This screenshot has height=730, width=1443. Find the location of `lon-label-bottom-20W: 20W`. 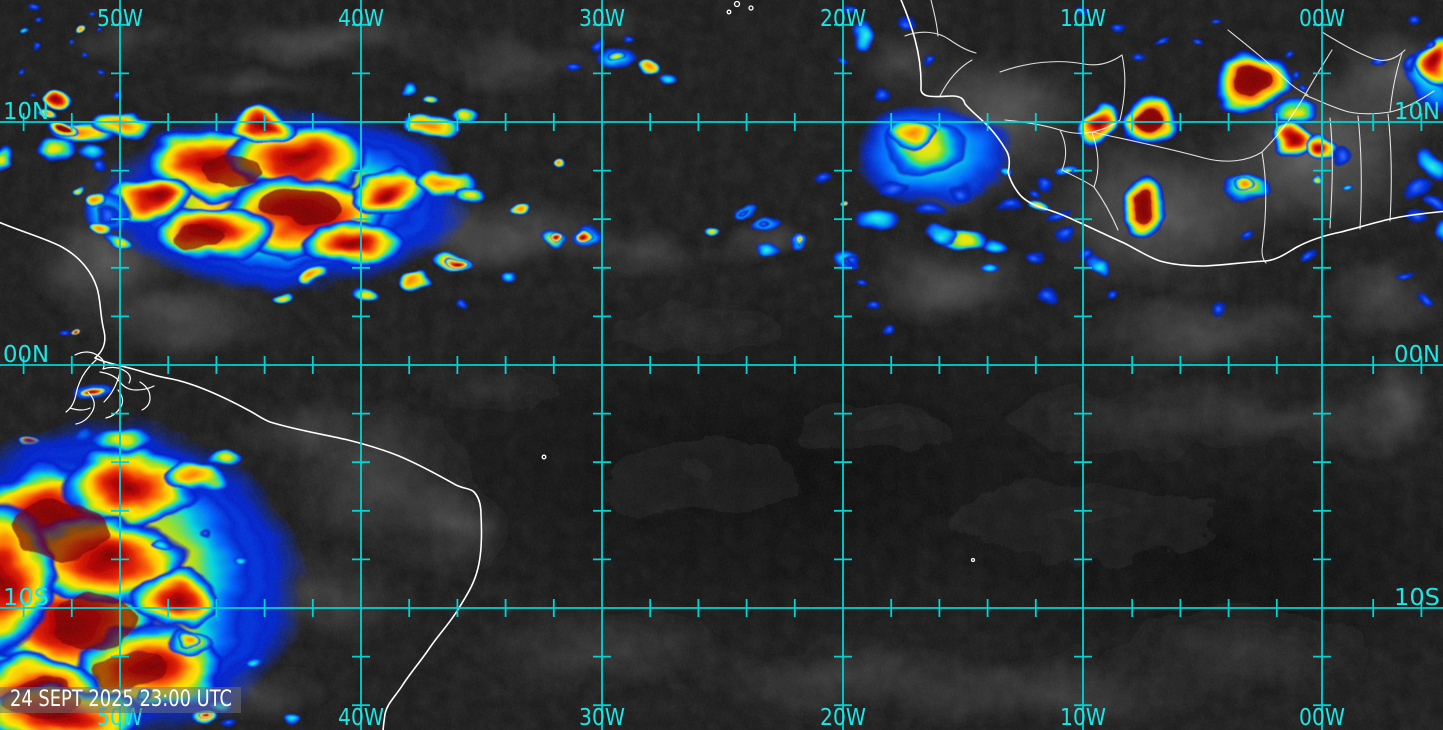

lon-label-bottom-20W: 20W is located at coordinates (843, 717).